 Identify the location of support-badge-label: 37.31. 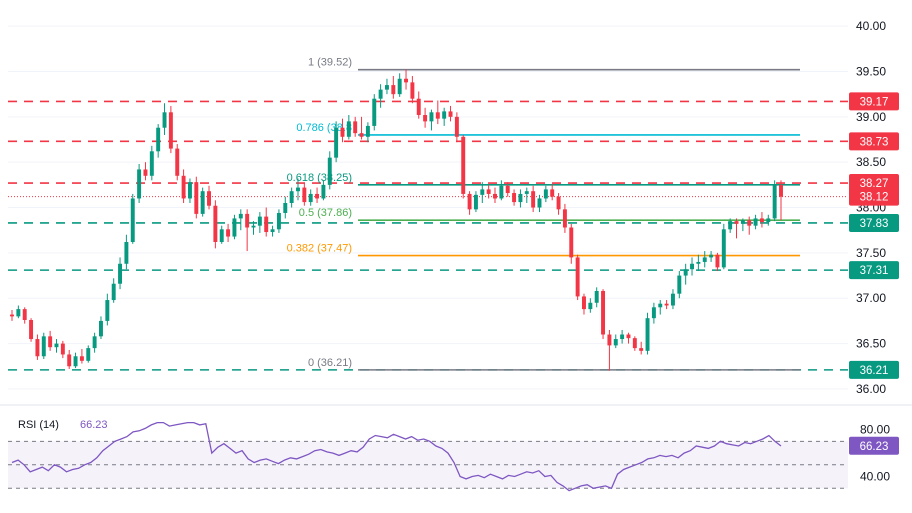
(874, 271).